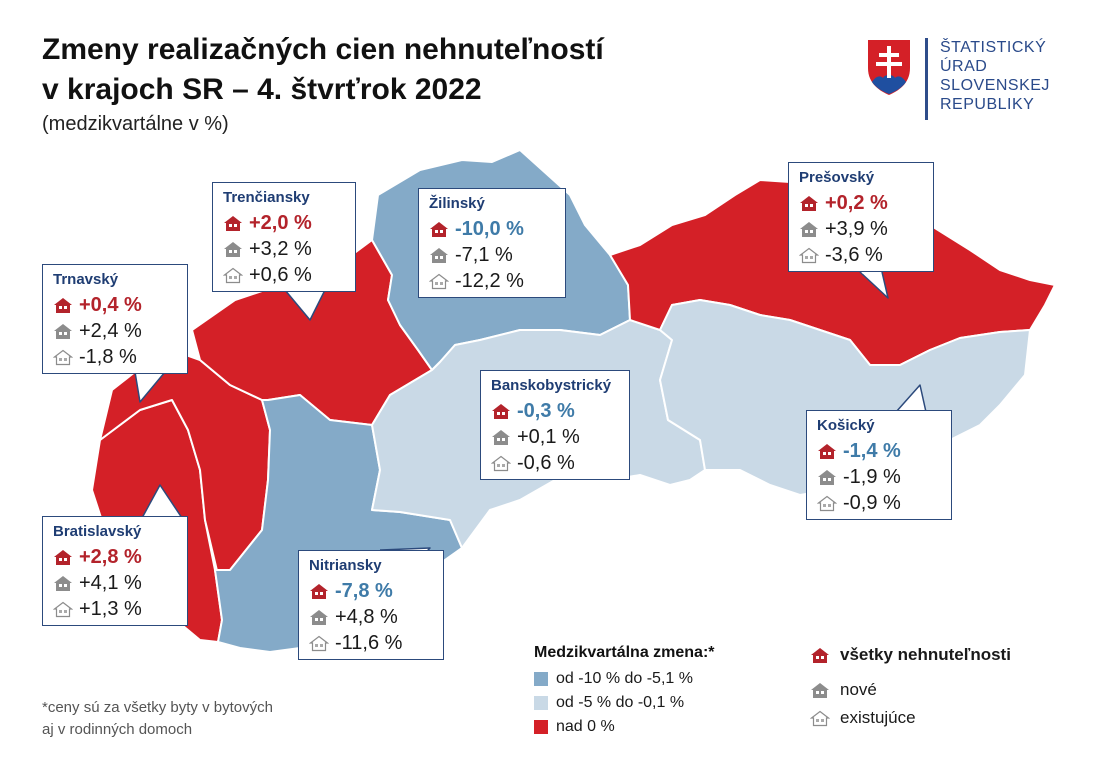 The image size is (1097, 776). I want to click on legend-icon-new: nové, so click(843, 690).